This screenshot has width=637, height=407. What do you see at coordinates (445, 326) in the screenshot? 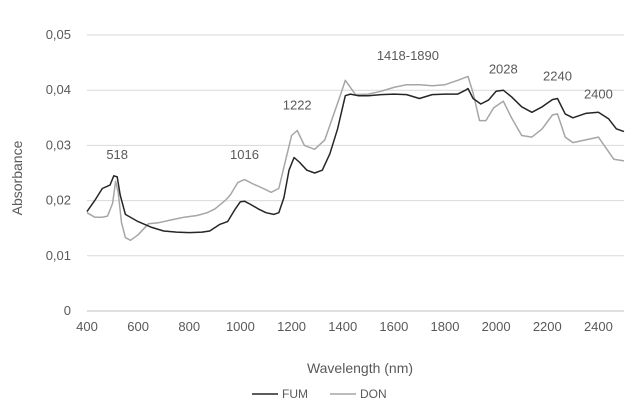
I see `x-tick-label: 1800` at bounding box center [445, 326].